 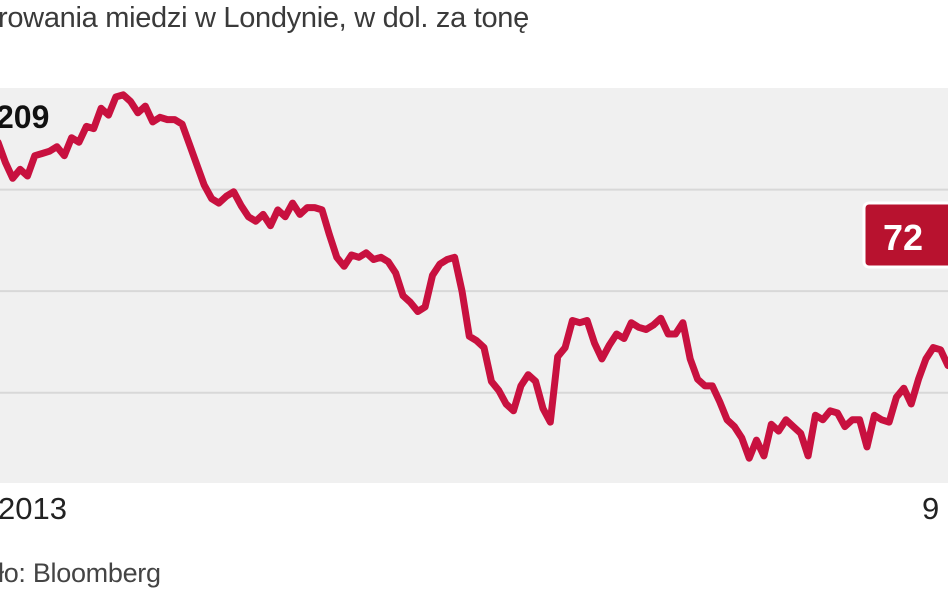 I want to click on x-tick-label-start: 2013, so click(x=33, y=508).